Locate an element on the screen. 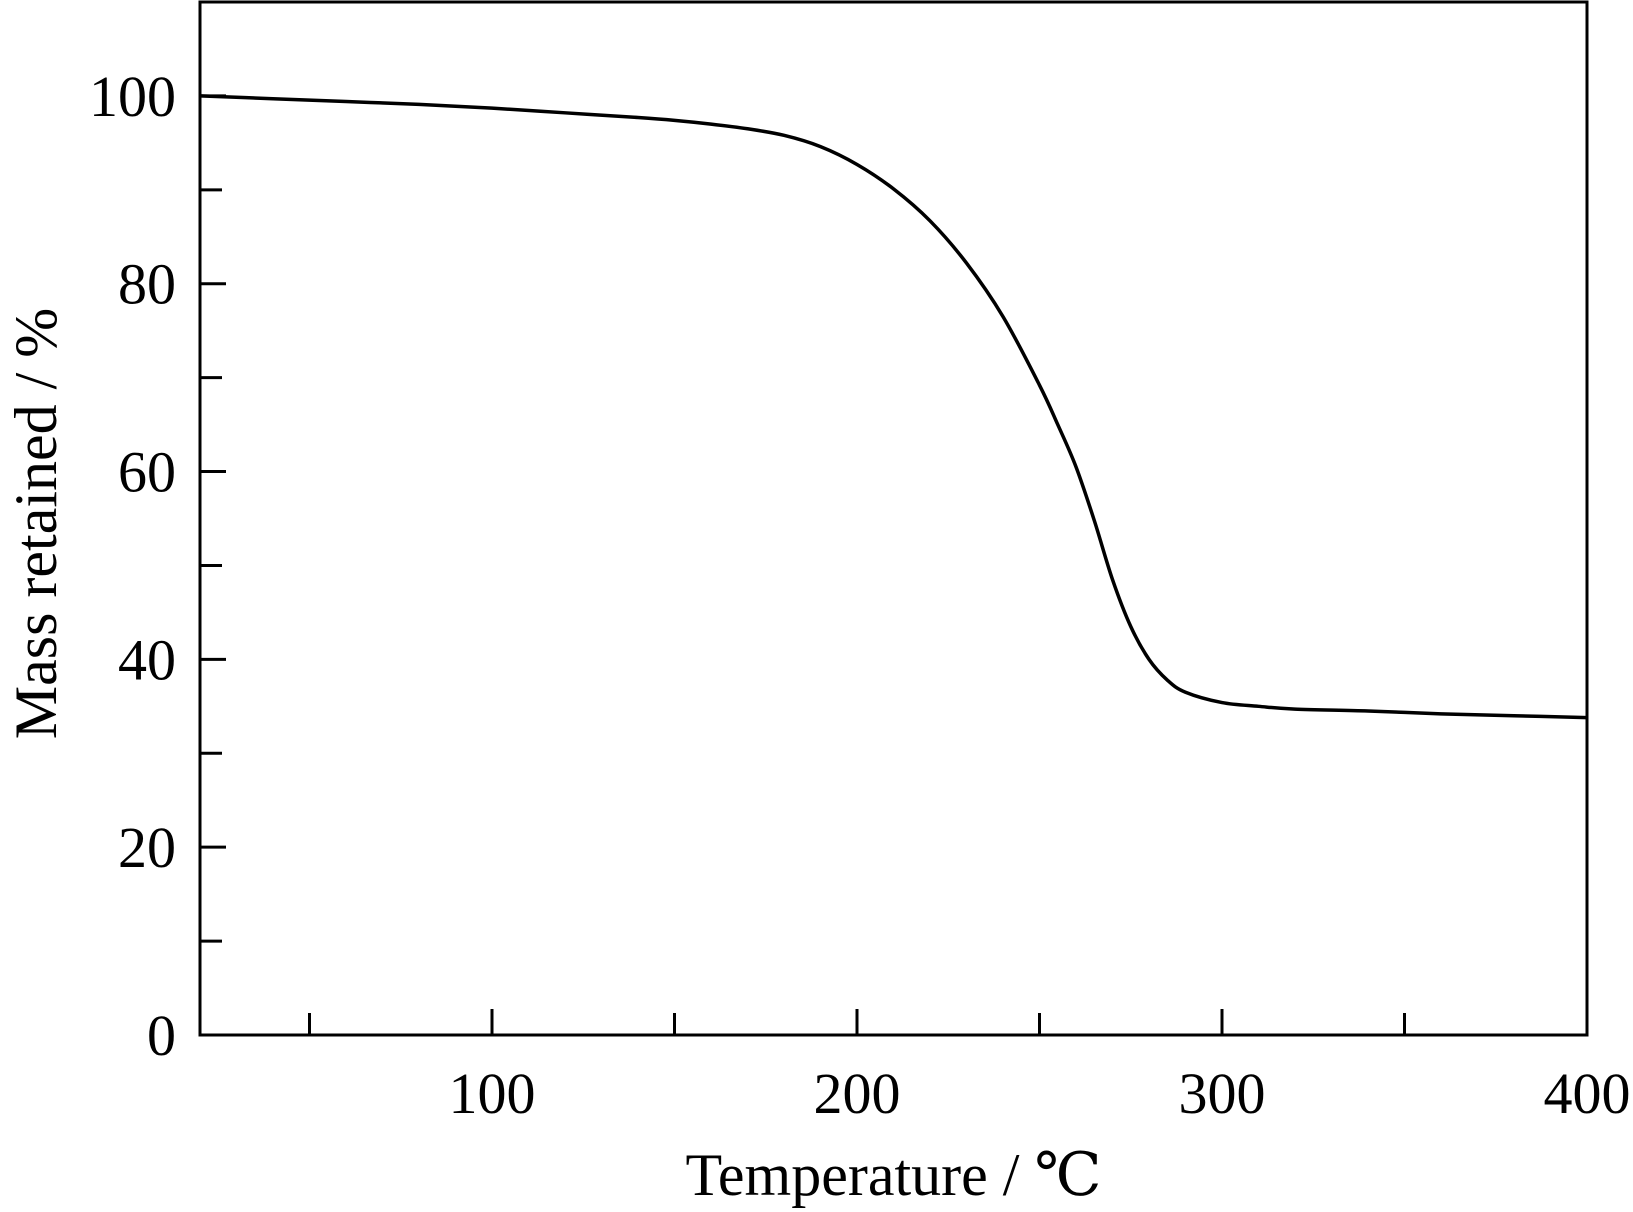  y-tick-label: 60 is located at coordinates (147, 472).